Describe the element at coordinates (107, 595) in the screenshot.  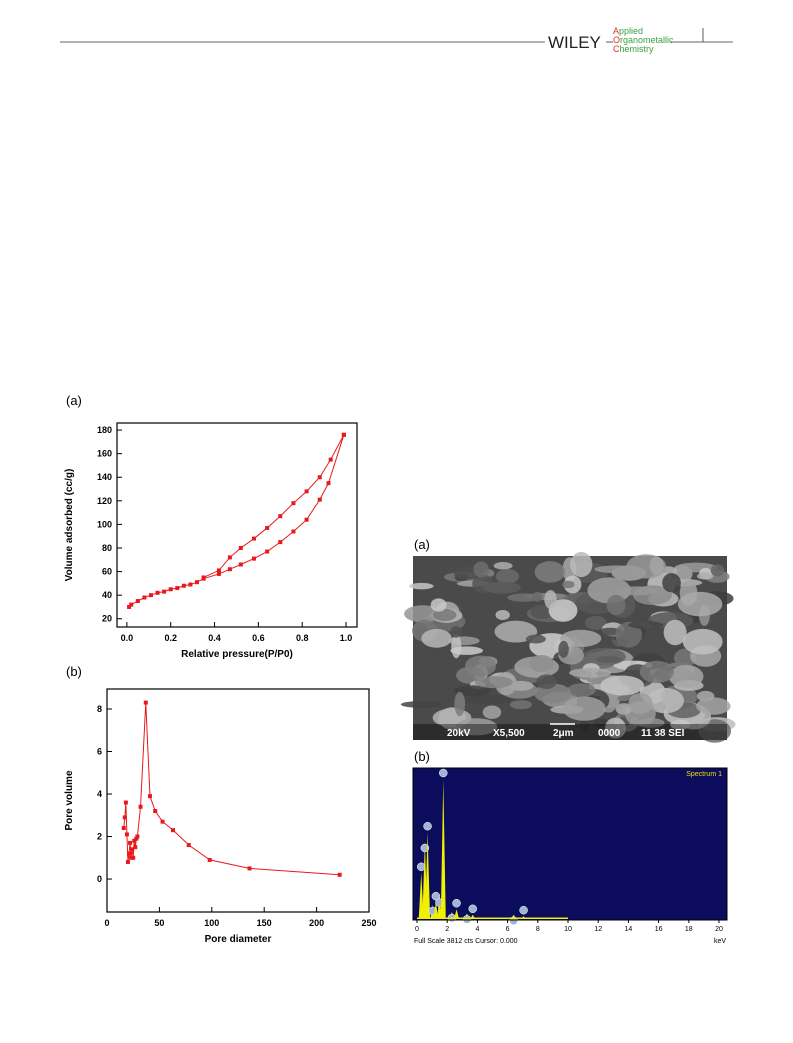
I see `y-tick-label: 40` at that location.